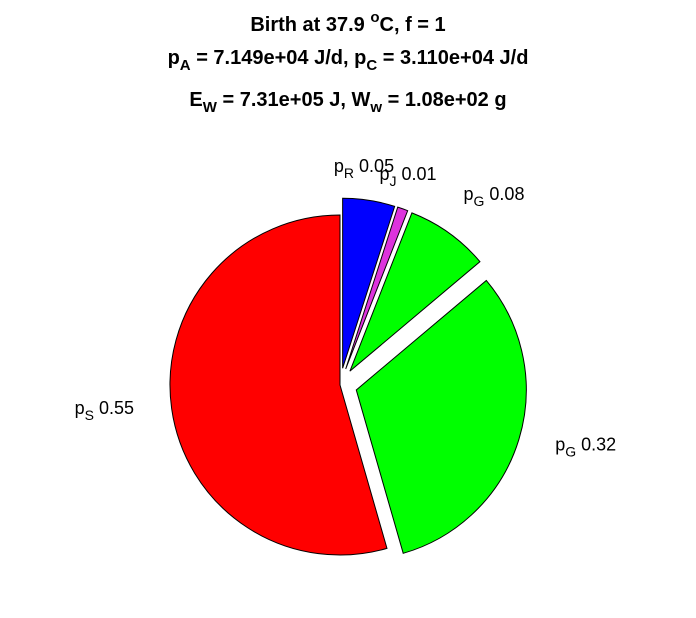  I want to click on slice-label-3: pG 0.08, so click(494, 196).